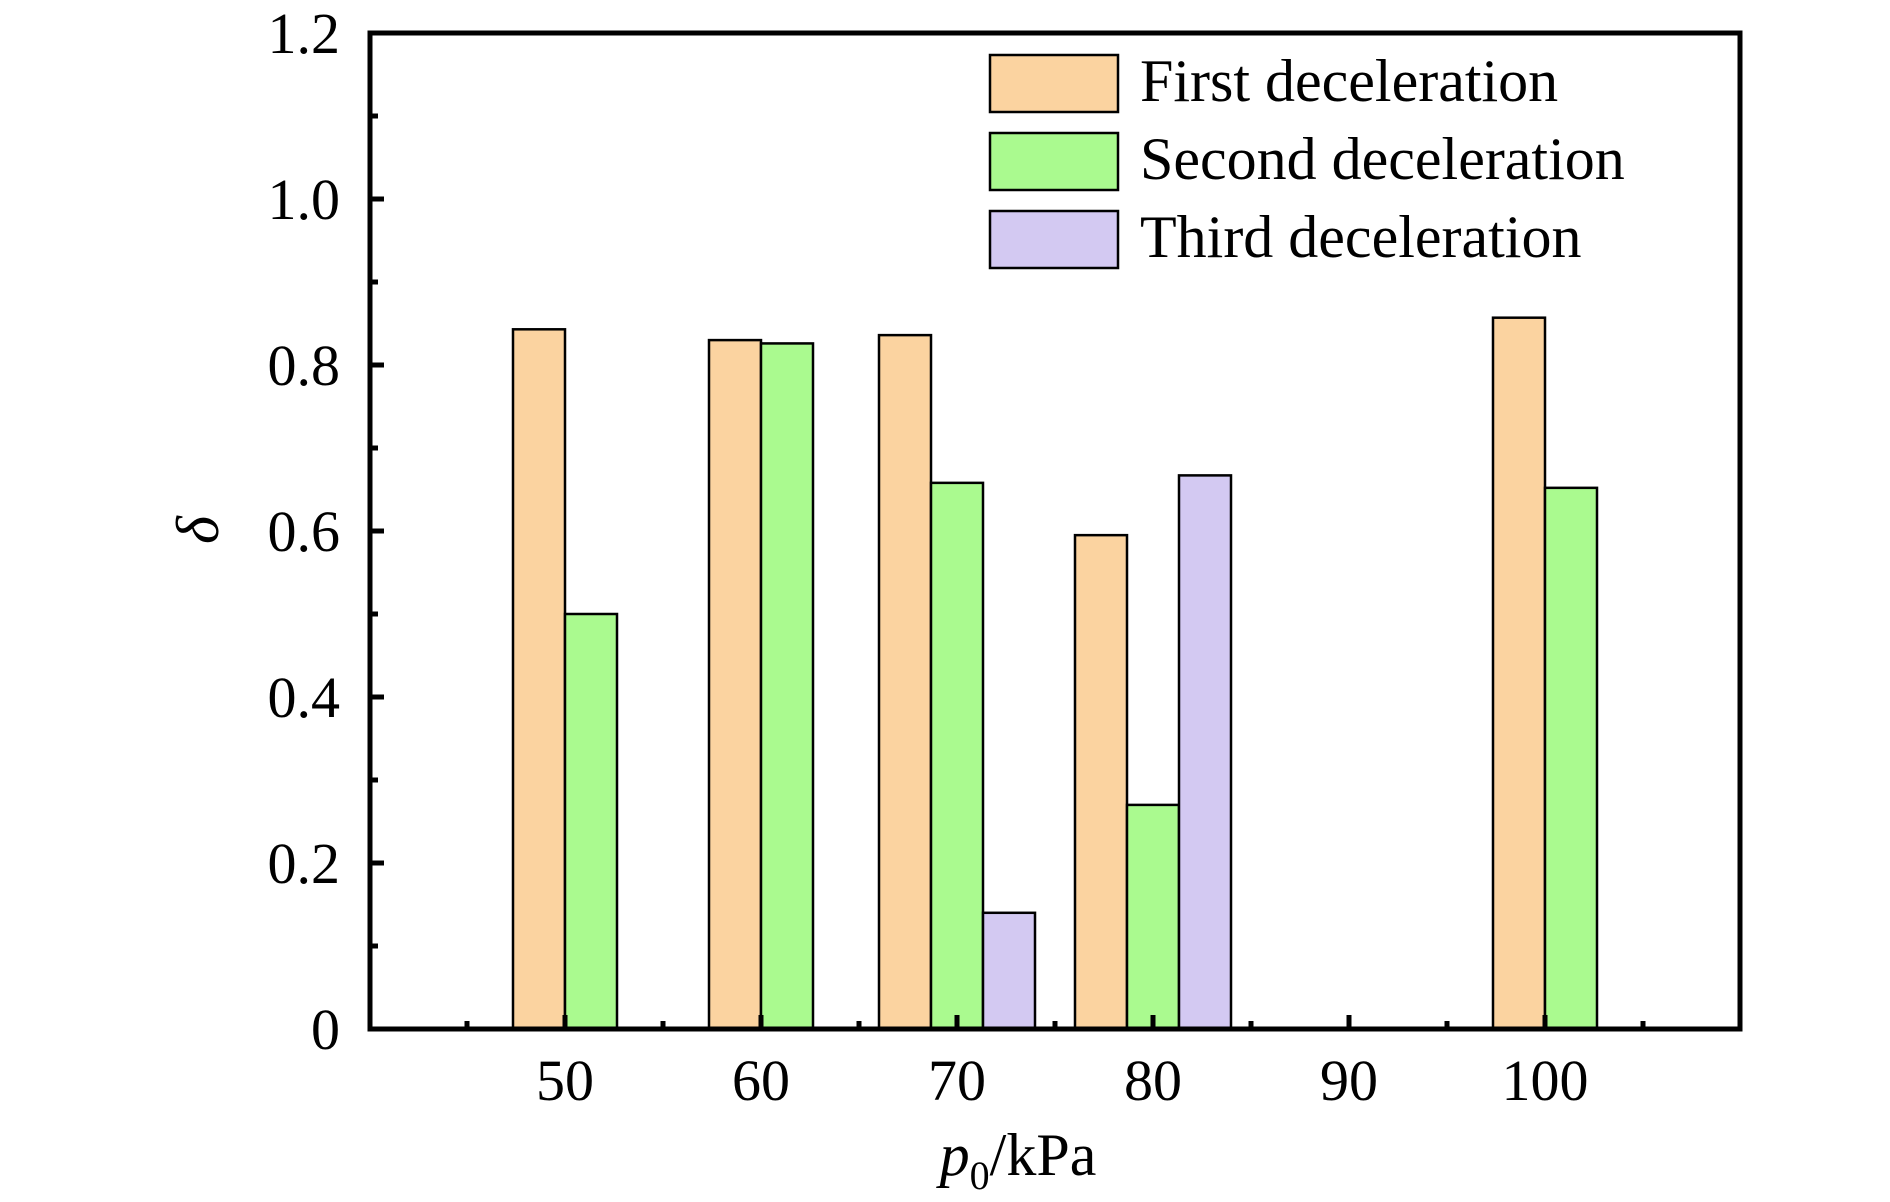 The image size is (1890, 1202). What do you see at coordinates (1062, 1080) in the screenshot?
I see `x-tick-labels: 50 60 70 80 90 100` at bounding box center [1062, 1080].